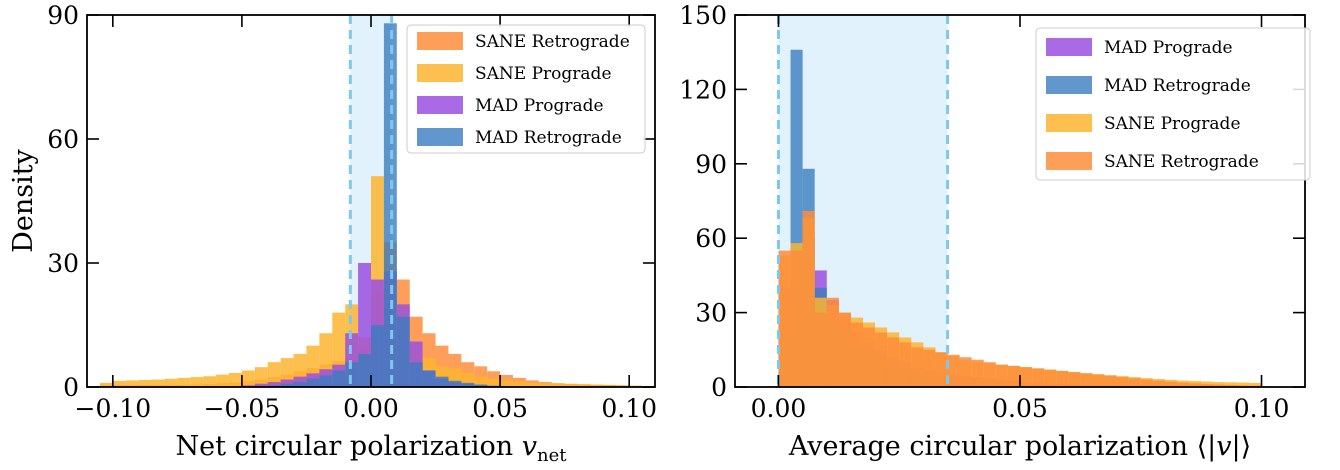 This screenshot has width=1340, height=470. What do you see at coordinates (1262, 408) in the screenshot?
I see `x-tick-label: 0.10` at bounding box center [1262, 408].